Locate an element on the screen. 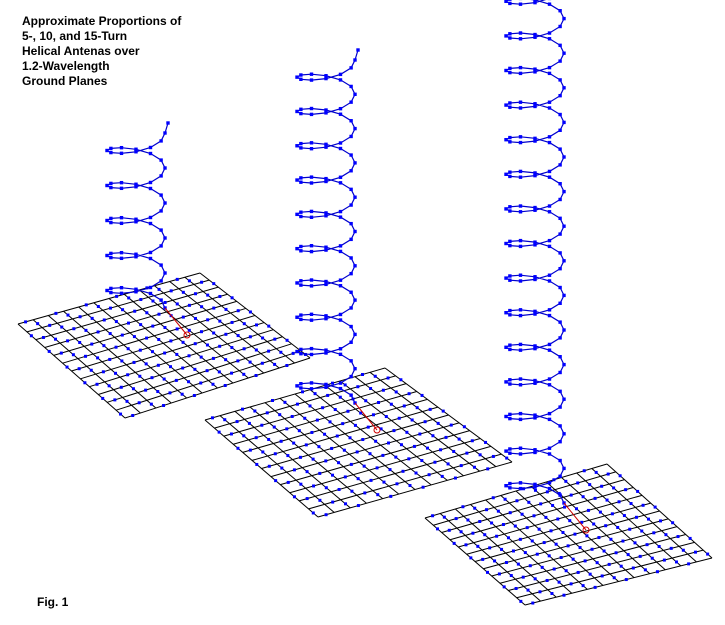  helix-wire is located at coordinates (327, 226).